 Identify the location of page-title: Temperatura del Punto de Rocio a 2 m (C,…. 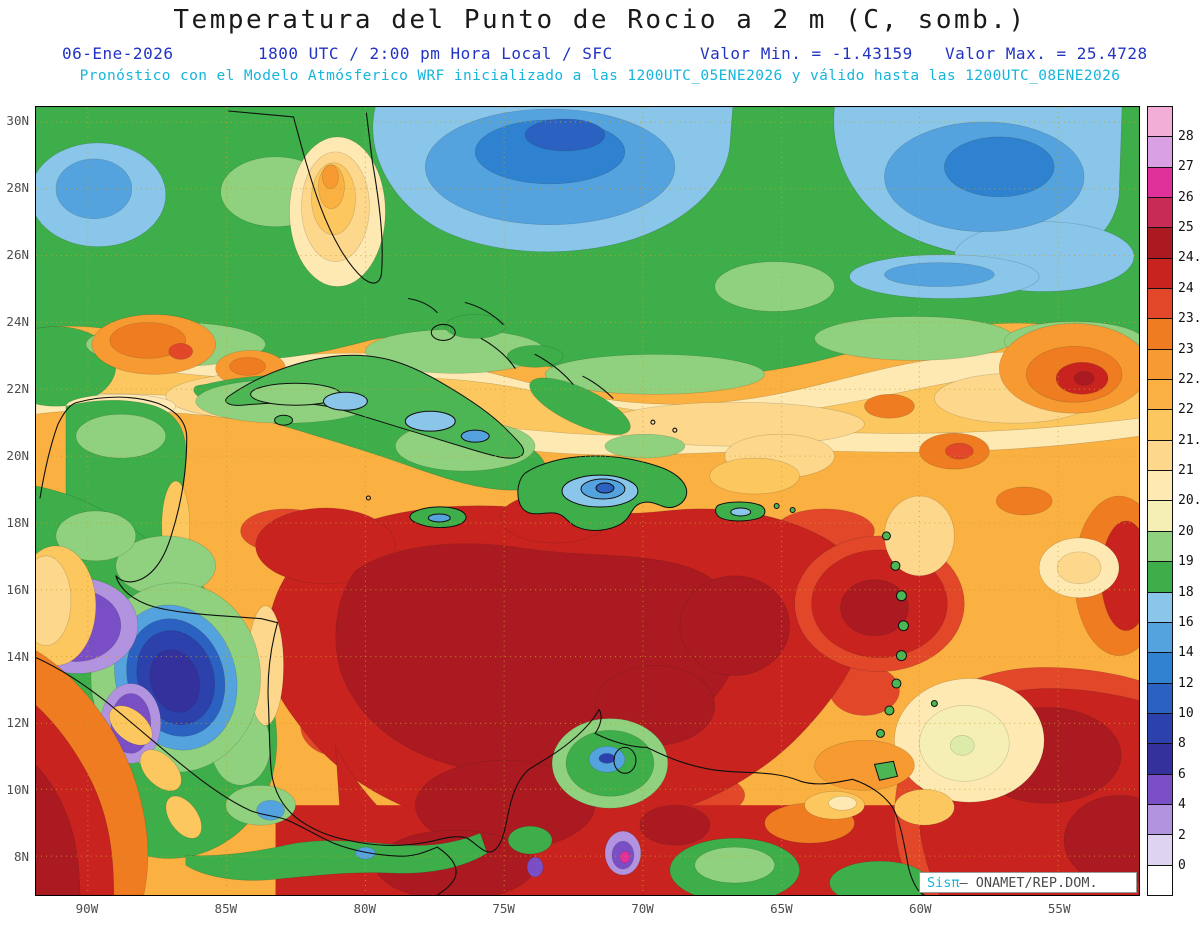
(600, 20).